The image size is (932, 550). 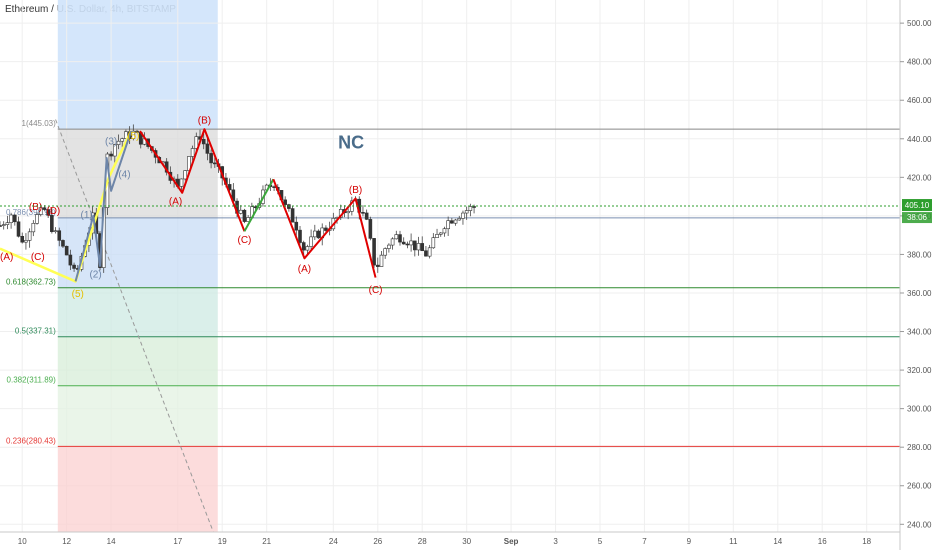 I want to click on wave-label: (3), so click(x=111, y=142).